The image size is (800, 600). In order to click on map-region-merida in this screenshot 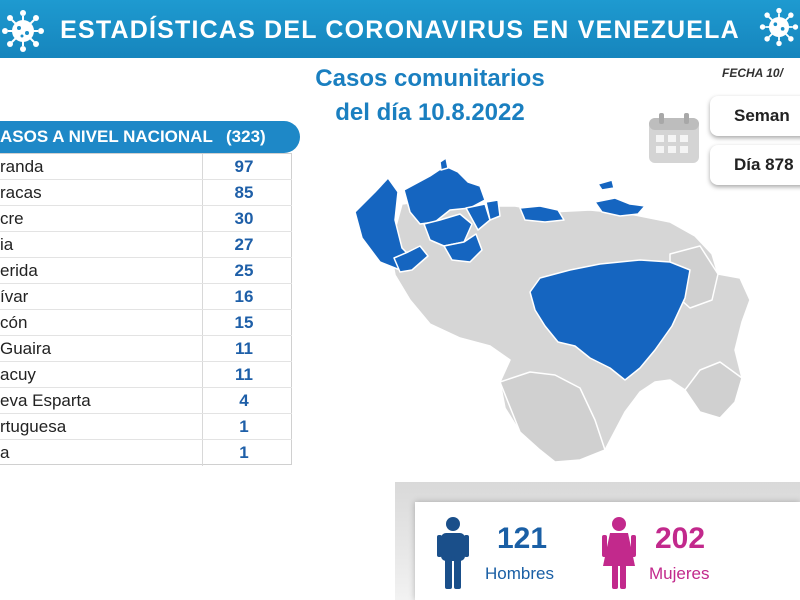, I will do `click(411, 259)`.